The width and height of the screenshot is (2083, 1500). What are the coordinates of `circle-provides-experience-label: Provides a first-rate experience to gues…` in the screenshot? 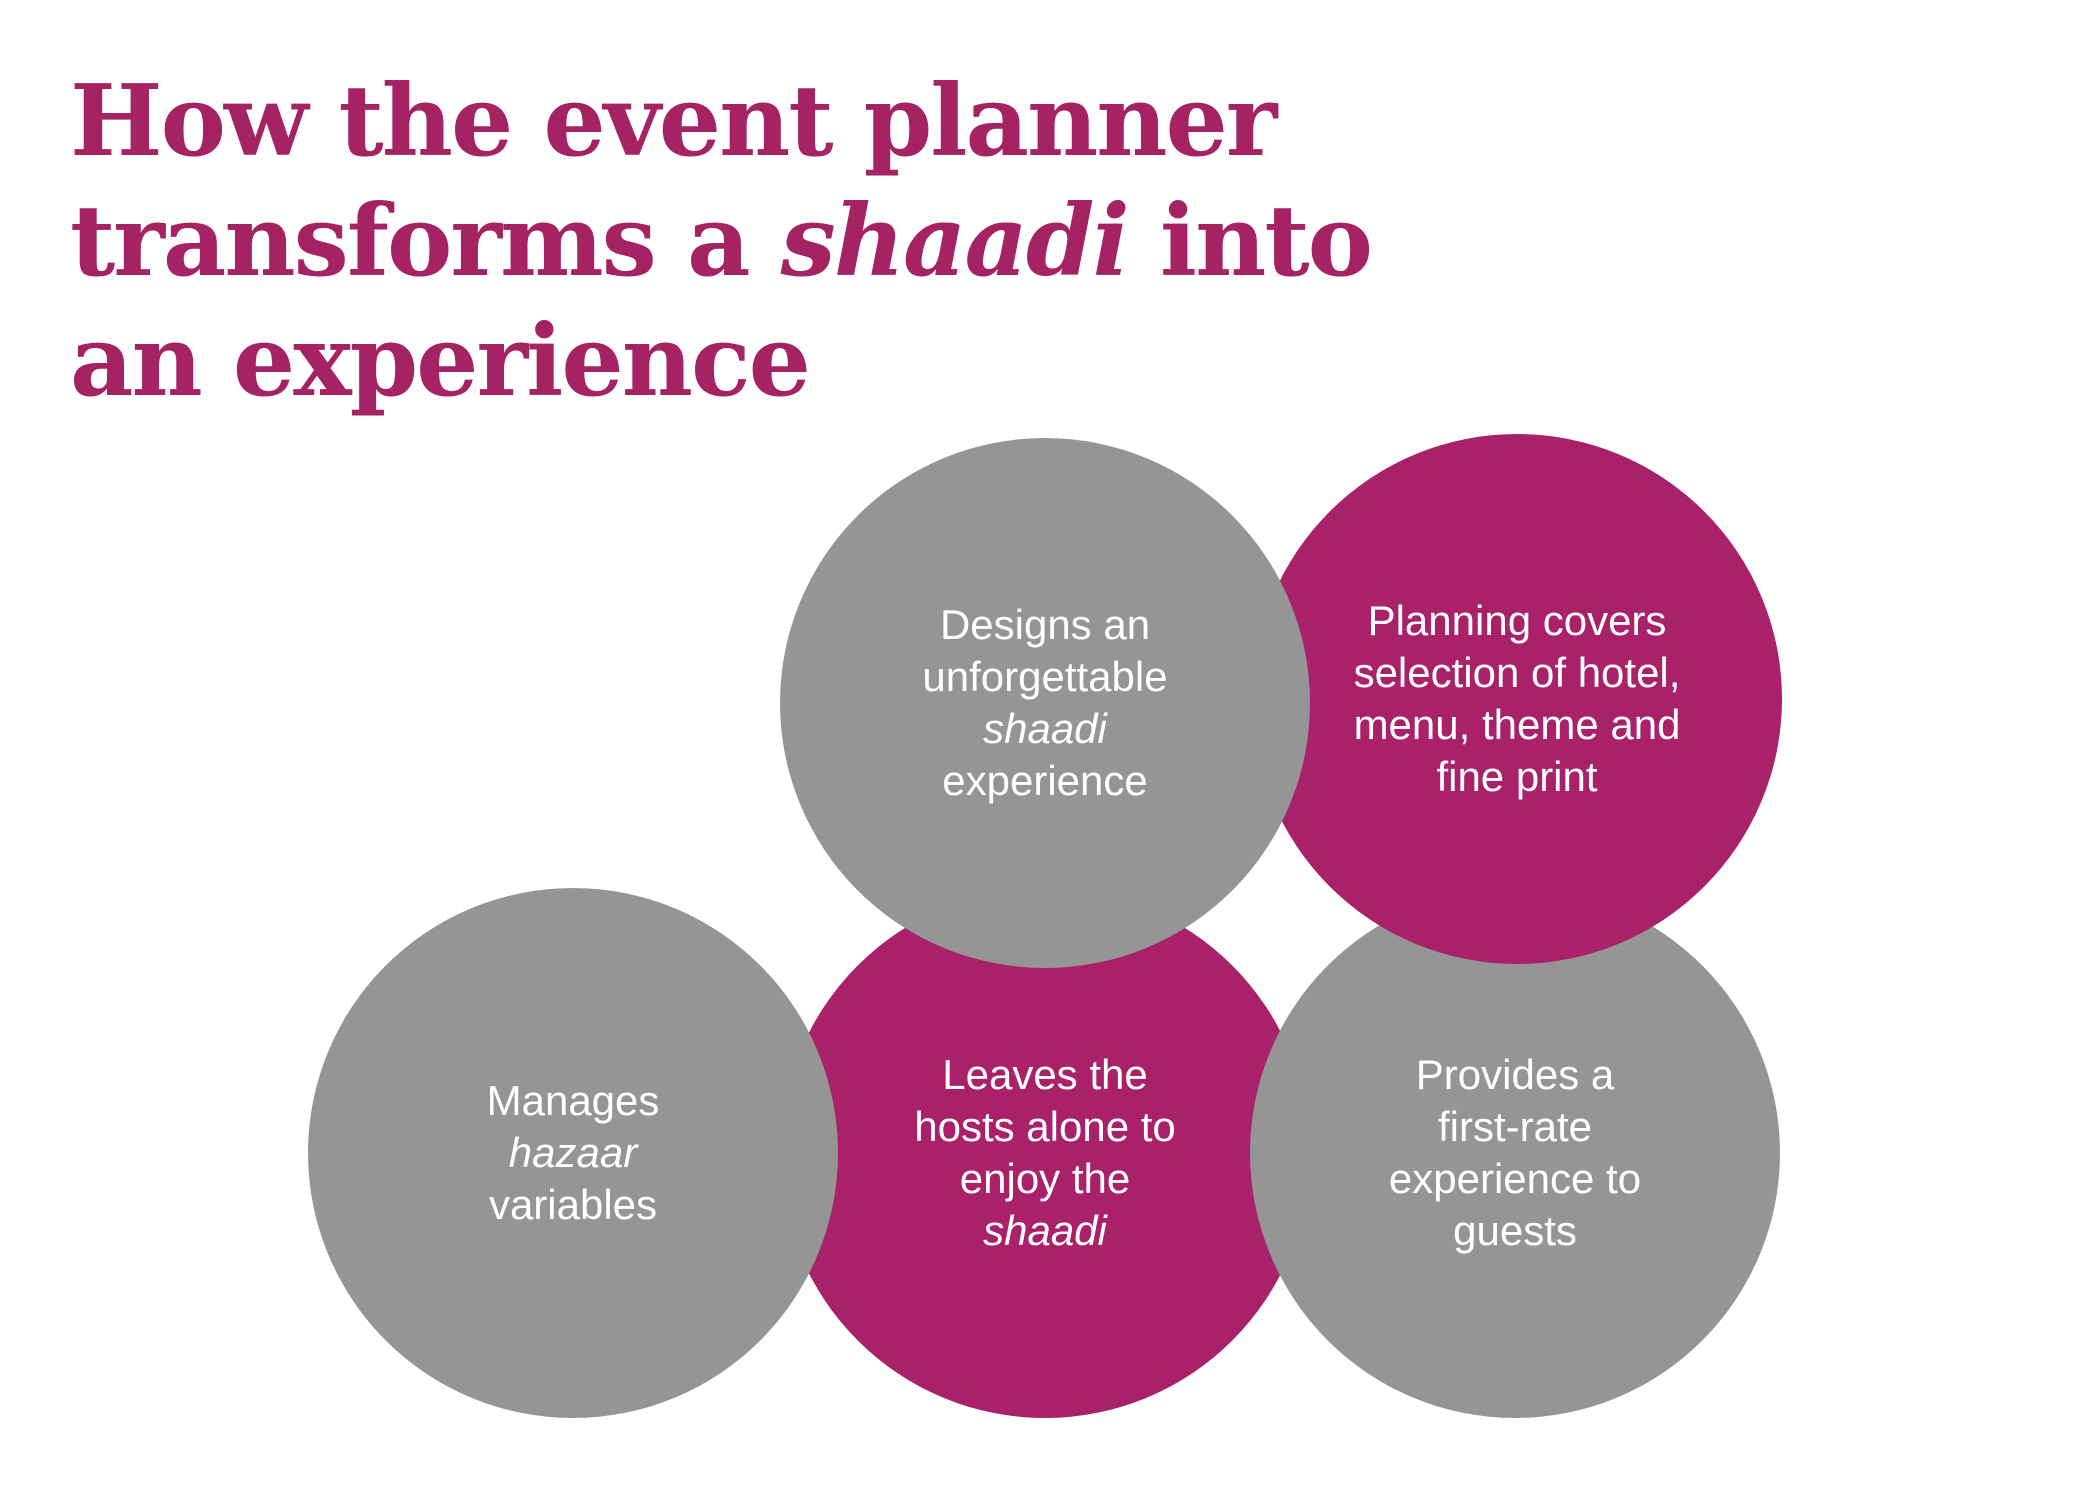 It's located at (1515, 1153).